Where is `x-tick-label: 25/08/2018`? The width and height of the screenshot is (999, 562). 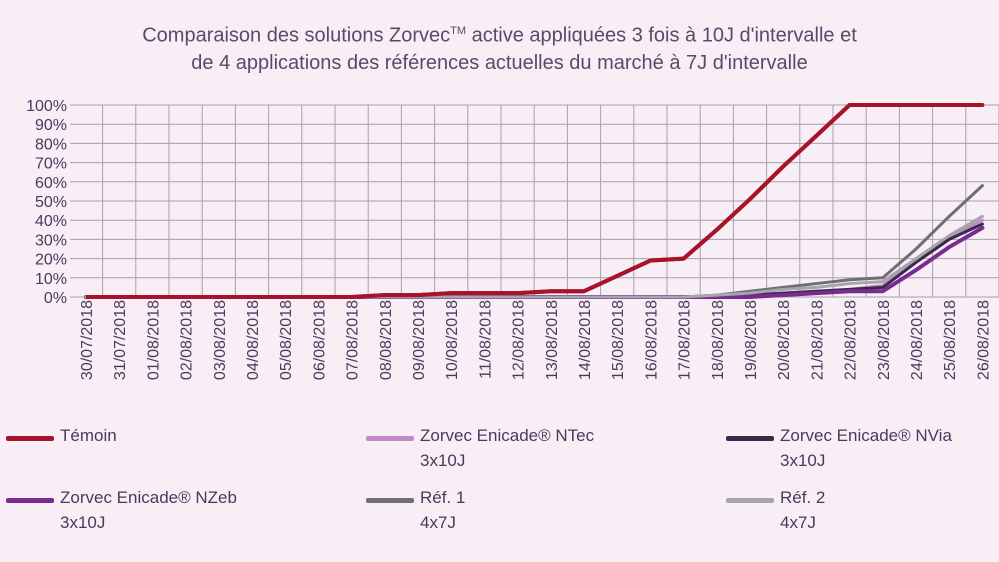 x-tick-label: 25/08/2018 is located at coordinates (950, 340).